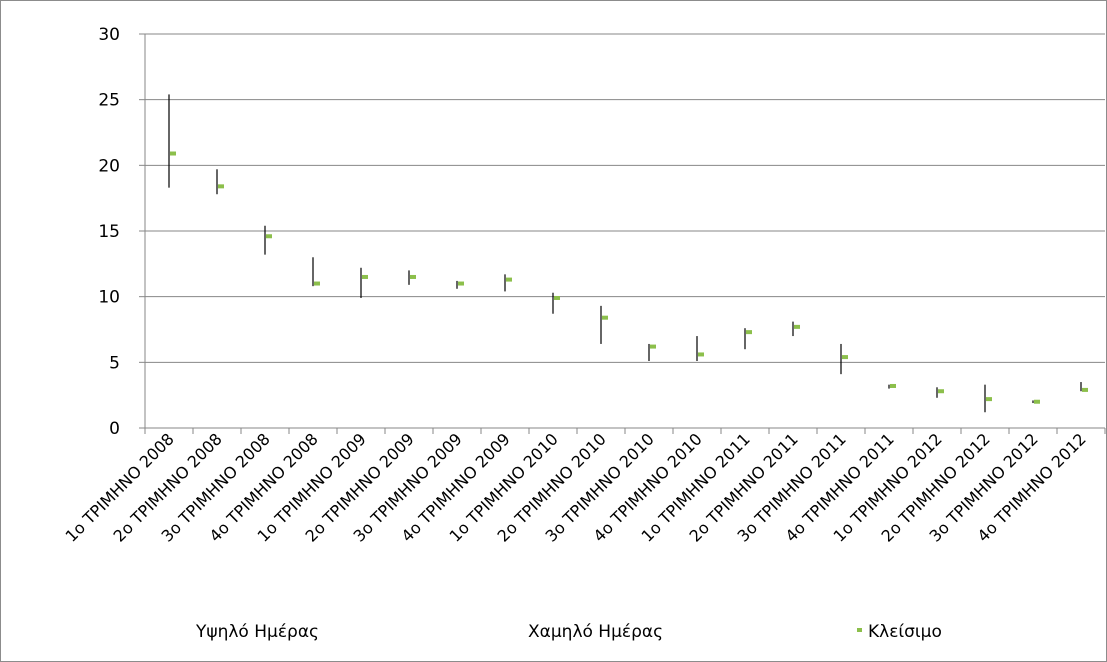 This screenshot has height=662, width=1107. Describe the element at coordinates (114, 363) in the screenshot. I see `y-tick-label: 5` at that location.